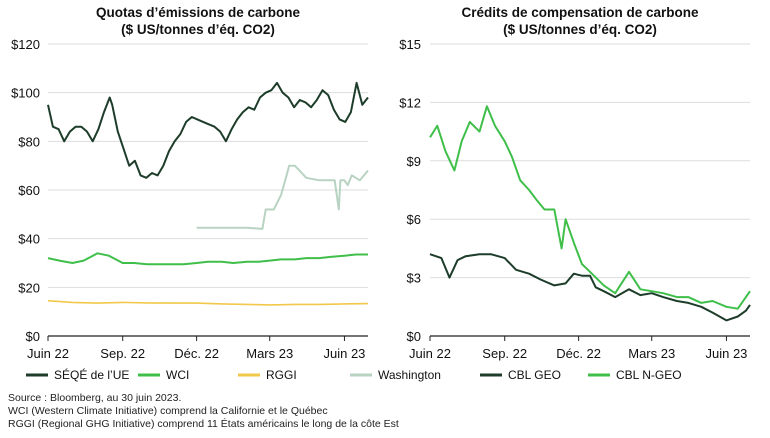  I want to click on chart-right-x-ticks: Juin 22 Sep. 22 Déc. 22 Mars 23 Juin 23, so click(578, 348).